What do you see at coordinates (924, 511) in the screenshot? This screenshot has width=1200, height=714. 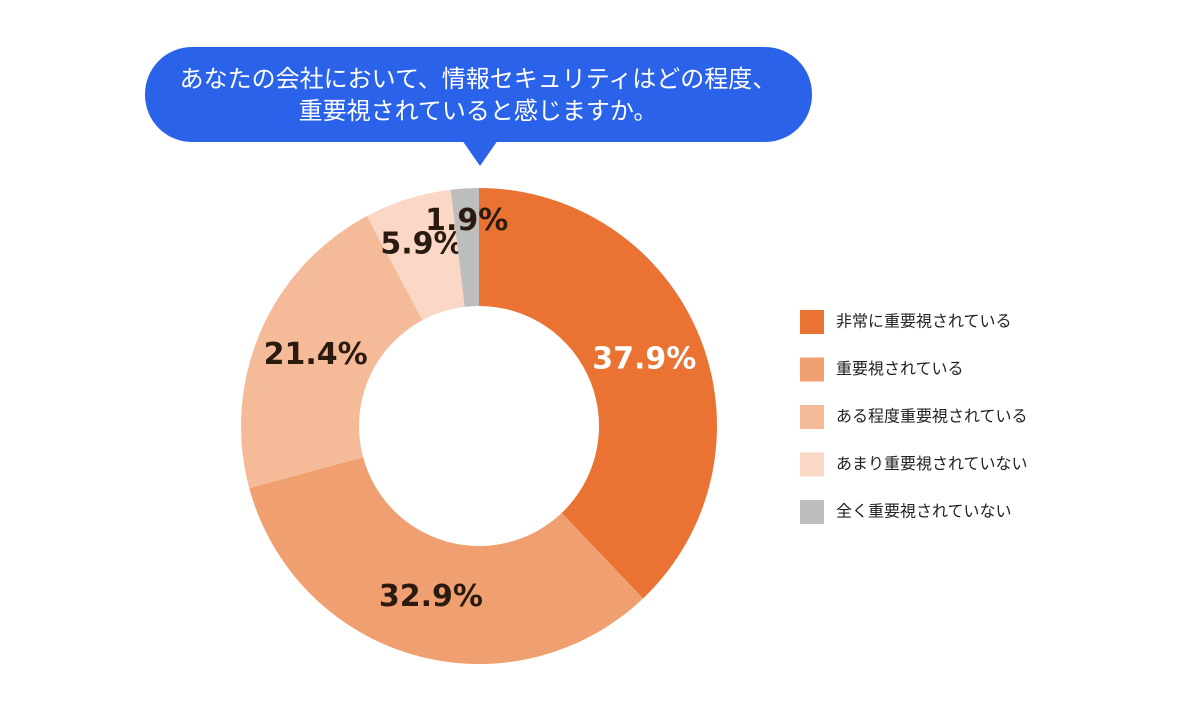 I see `legend-label: 全く重要視されていない` at bounding box center [924, 511].